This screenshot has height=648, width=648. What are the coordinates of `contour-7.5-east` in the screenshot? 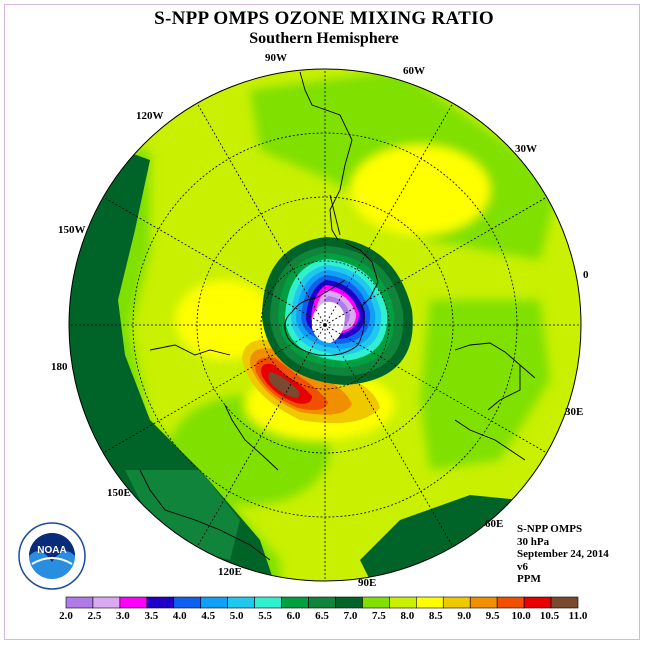 It's located at (485, 385).